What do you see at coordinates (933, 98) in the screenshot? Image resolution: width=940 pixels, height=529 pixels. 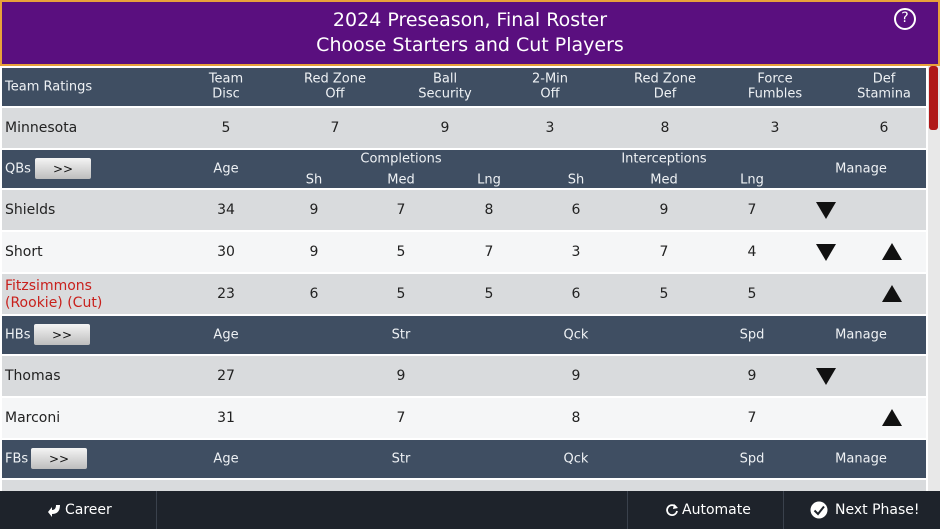 I see `scrollbar-thumb` at bounding box center [933, 98].